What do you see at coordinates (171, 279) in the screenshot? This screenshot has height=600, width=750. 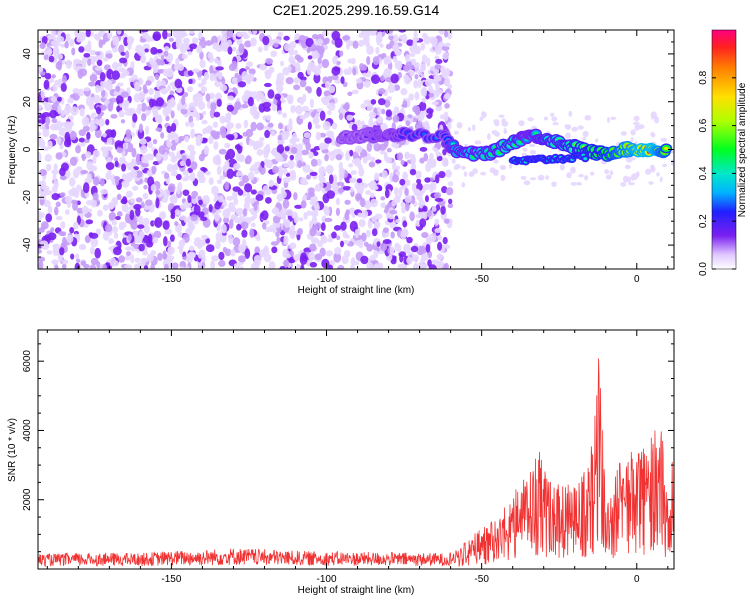 I see `x-tick-label: -150` at bounding box center [171, 279].